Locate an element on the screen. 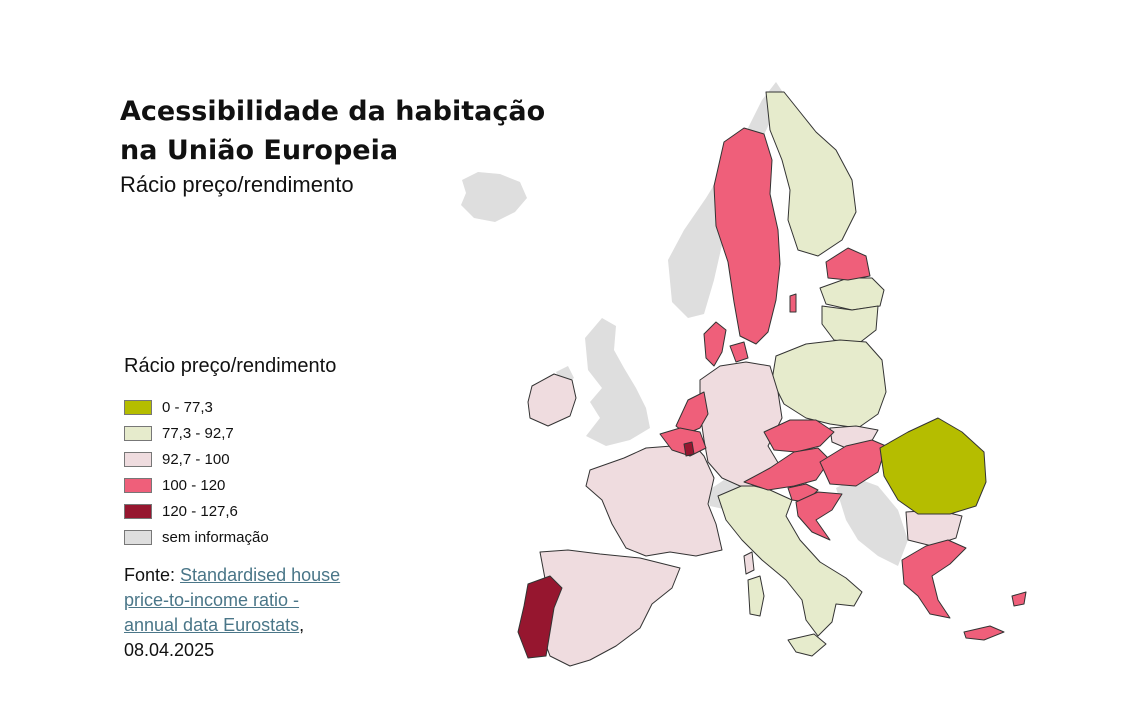 The image size is (1125, 720). region-ireland is located at coordinates (552, 400).